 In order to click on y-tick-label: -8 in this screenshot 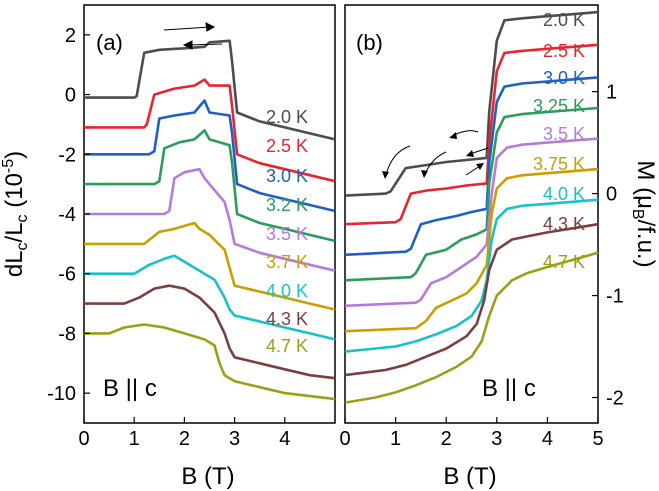, I will do `click(67, 334)`.